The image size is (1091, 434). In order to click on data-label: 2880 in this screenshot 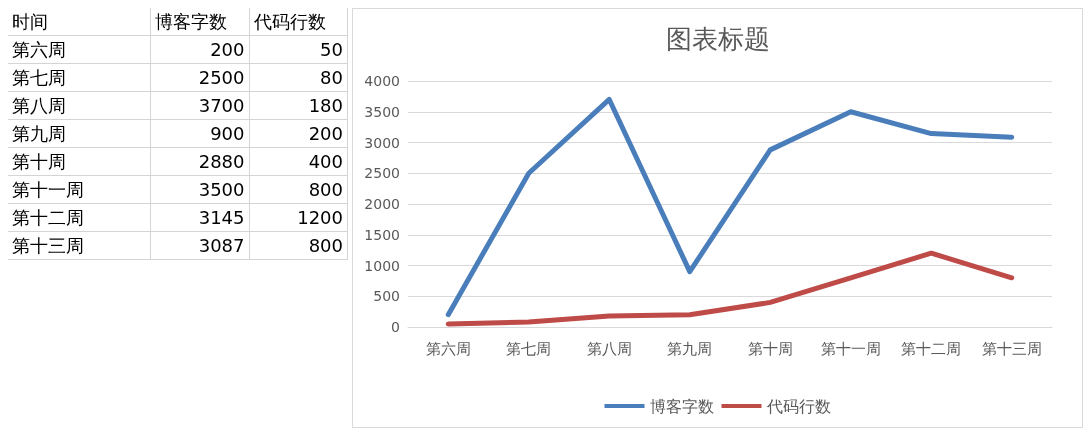, I will do `click(199, 161)`.